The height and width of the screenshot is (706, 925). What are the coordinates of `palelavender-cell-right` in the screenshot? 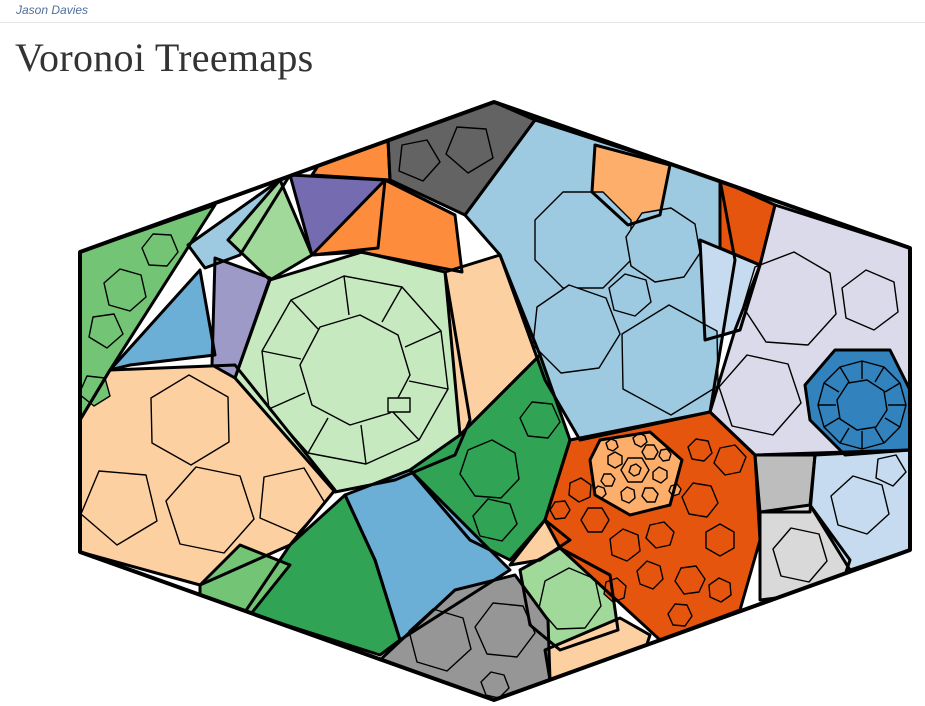 It's located at (870, 300).